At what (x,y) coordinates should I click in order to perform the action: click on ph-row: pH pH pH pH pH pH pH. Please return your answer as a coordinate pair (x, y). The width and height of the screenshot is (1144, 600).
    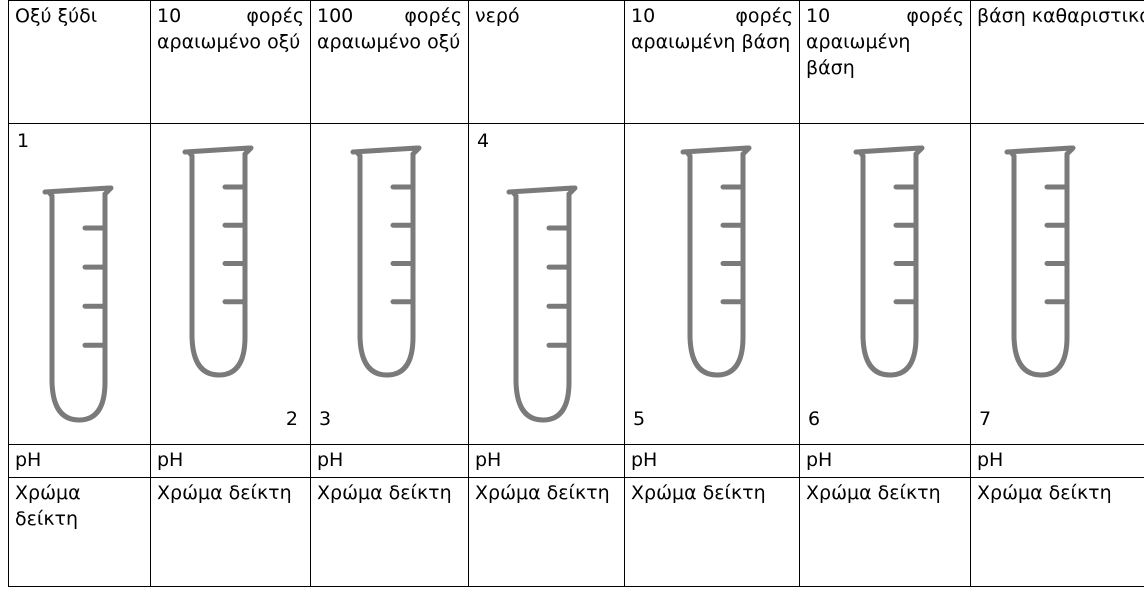
    Looking at the image, I should click on (576, 461).